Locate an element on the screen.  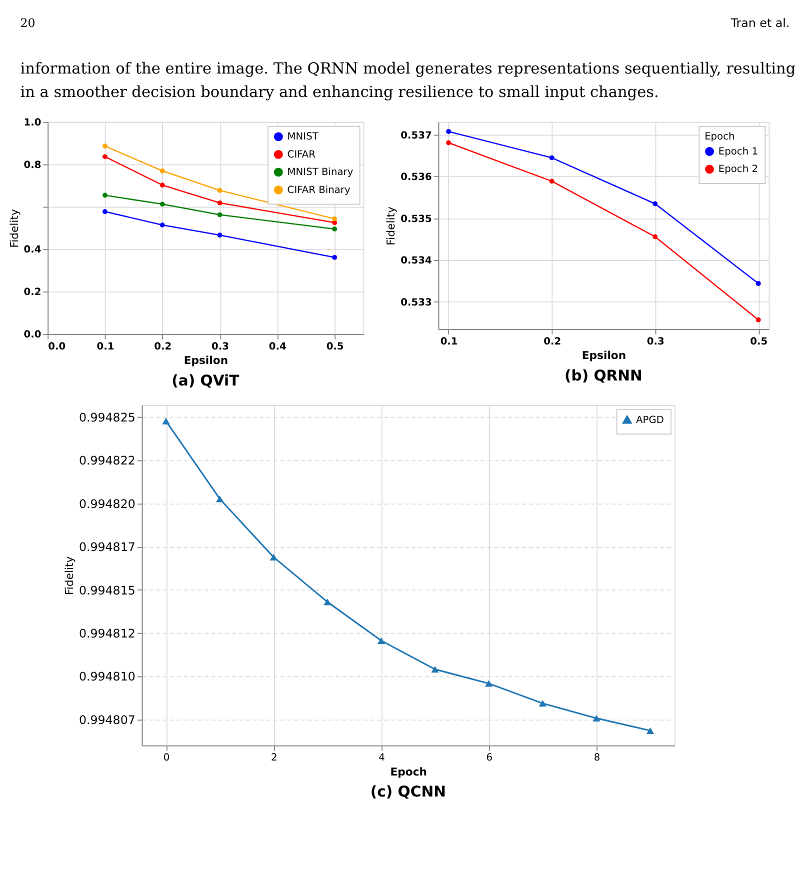
legend-label: MNIST Binary is located at coordinates (320, 172).